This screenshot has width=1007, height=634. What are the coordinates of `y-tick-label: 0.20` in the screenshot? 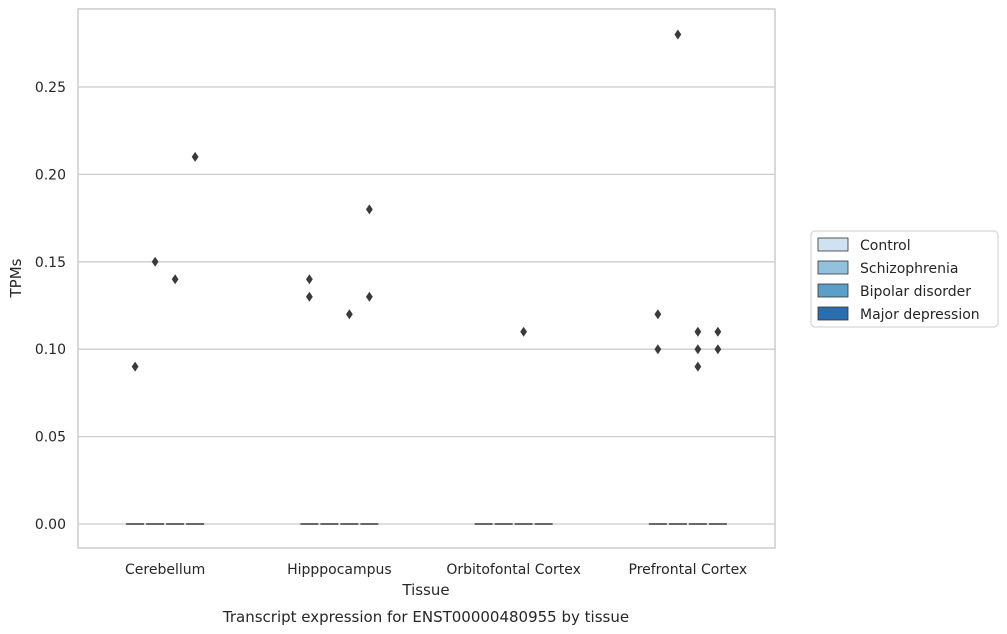 It's located at (50, 175).